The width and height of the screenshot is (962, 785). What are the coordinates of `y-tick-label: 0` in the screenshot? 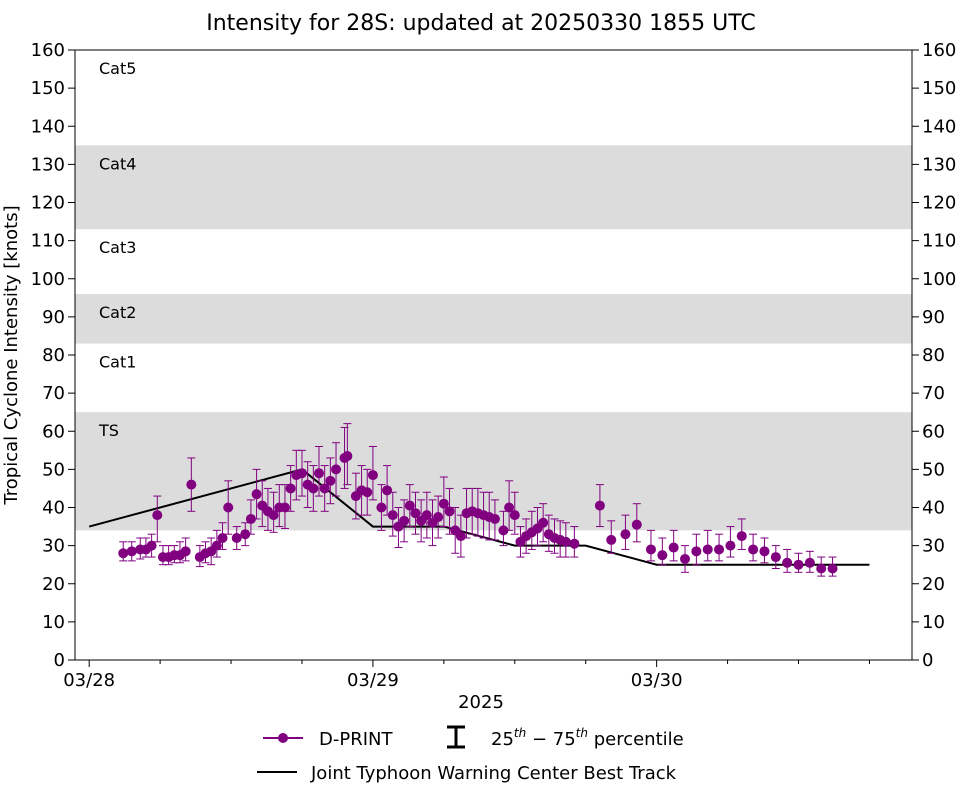 It's located at (59, 660).